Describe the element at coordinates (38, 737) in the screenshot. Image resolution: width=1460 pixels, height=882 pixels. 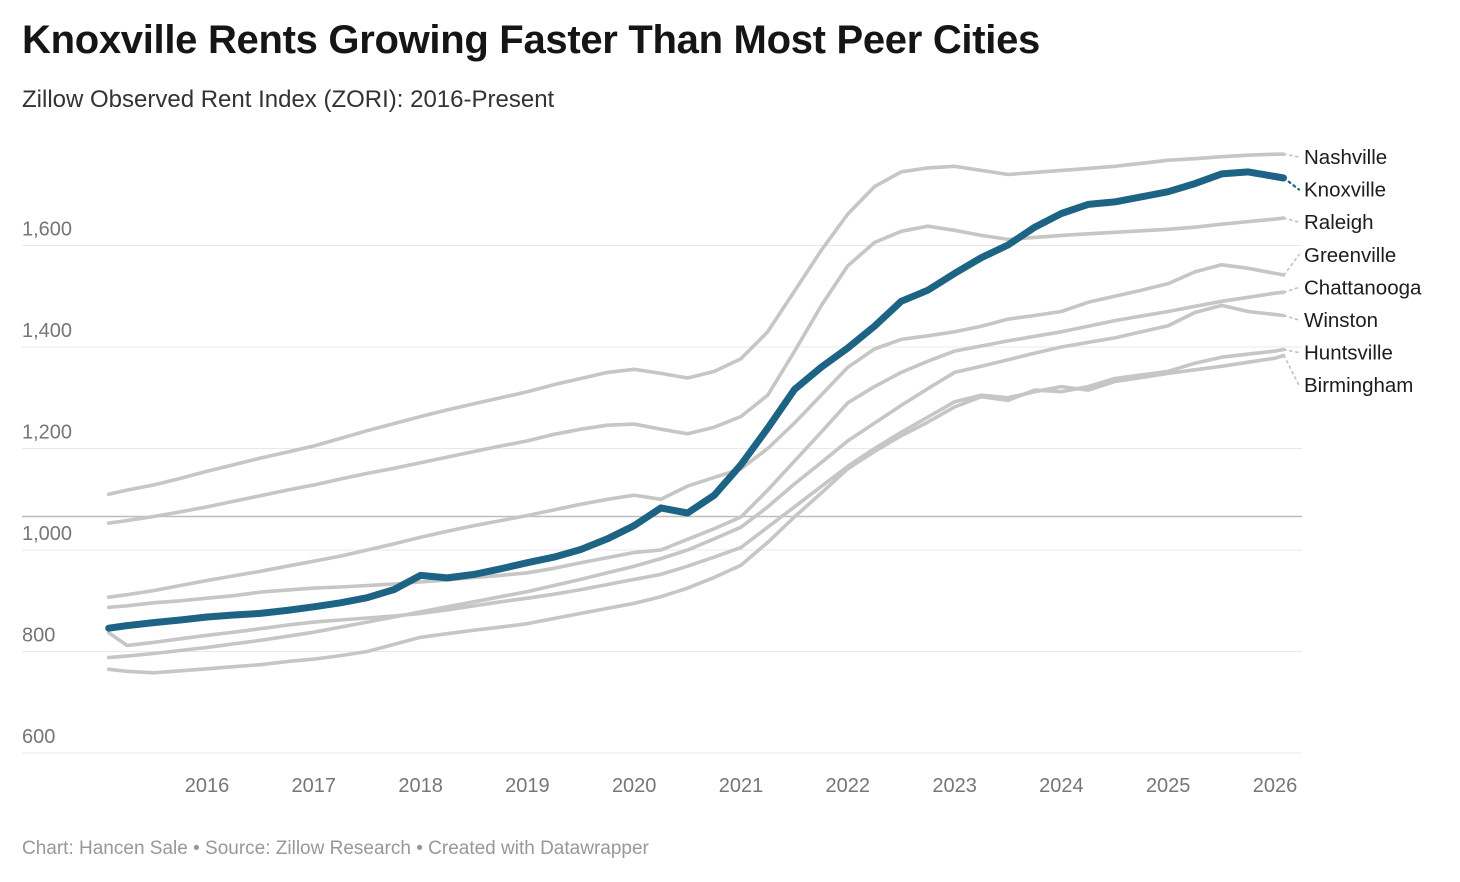
I see `y-tick-label-600: 600` at that location.